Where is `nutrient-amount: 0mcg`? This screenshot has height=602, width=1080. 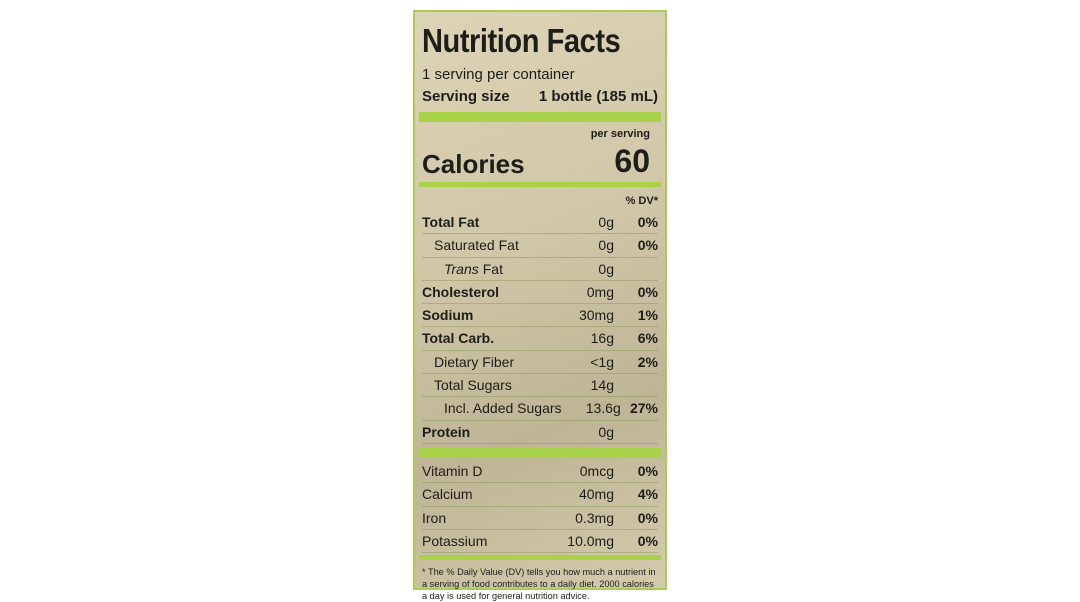
nutrient-amount: 0mcg is located at coordinates (596, 470).